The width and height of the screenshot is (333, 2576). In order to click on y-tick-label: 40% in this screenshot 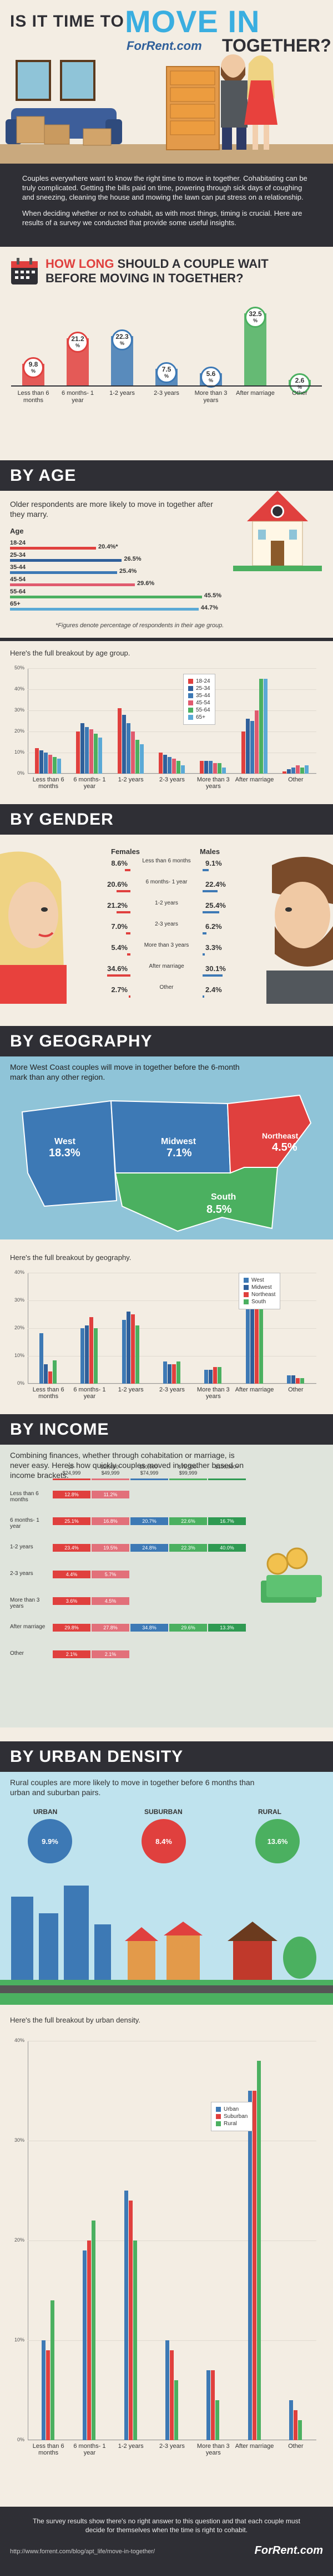, I will do `click(19, 2040)`.